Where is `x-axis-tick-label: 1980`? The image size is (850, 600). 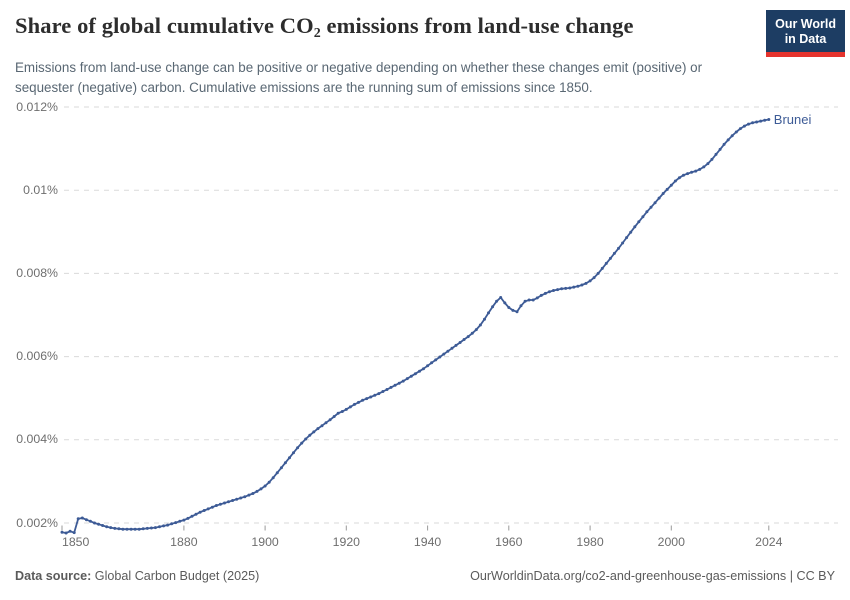
x-axis-tick-label: 1980 is located at coordinates (590, 542).